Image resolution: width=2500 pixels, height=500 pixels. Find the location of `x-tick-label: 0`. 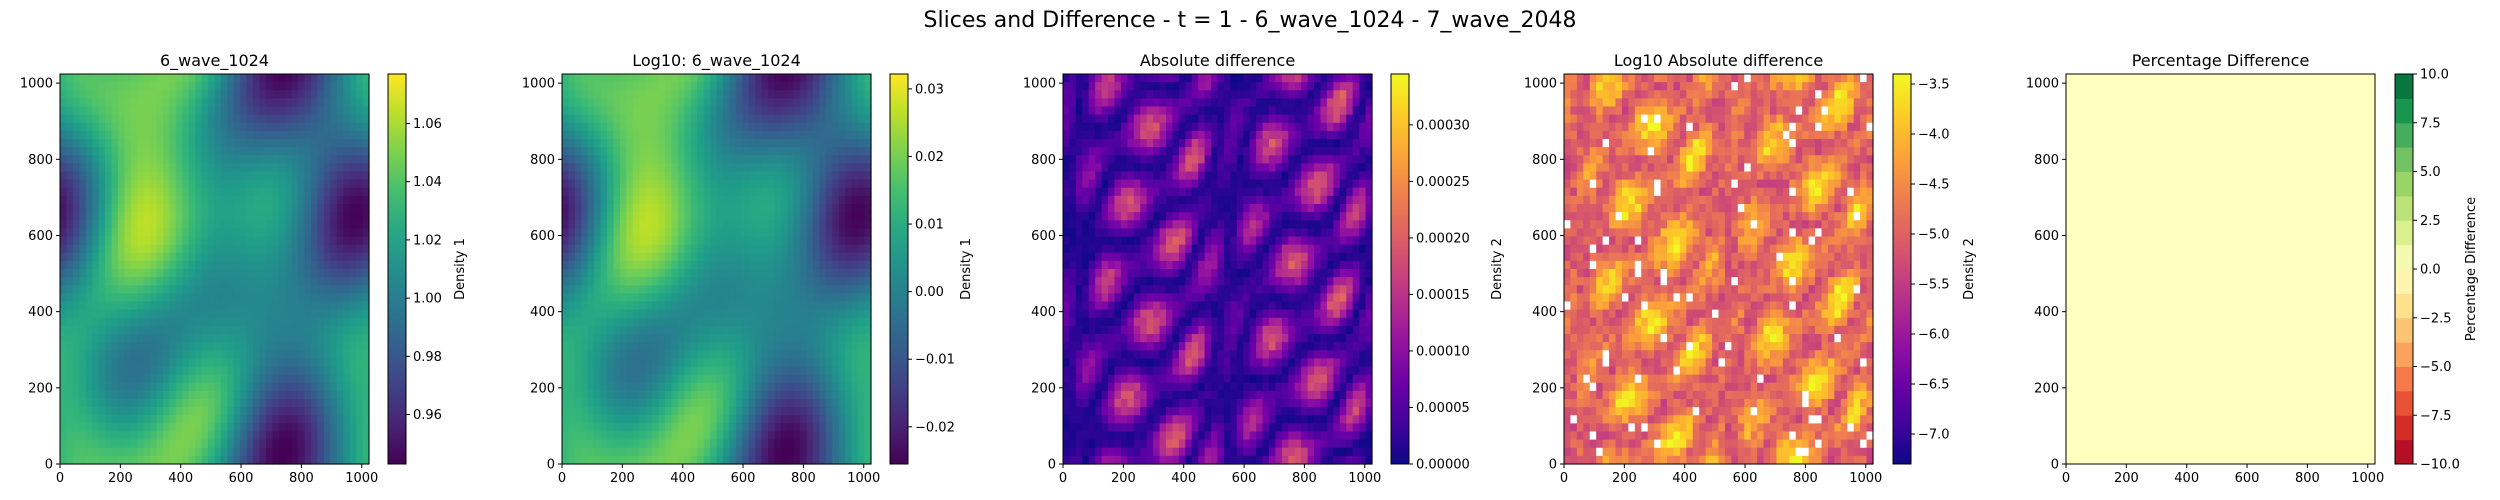

x-tick-label: 0 is located at coordinates (562, 478).